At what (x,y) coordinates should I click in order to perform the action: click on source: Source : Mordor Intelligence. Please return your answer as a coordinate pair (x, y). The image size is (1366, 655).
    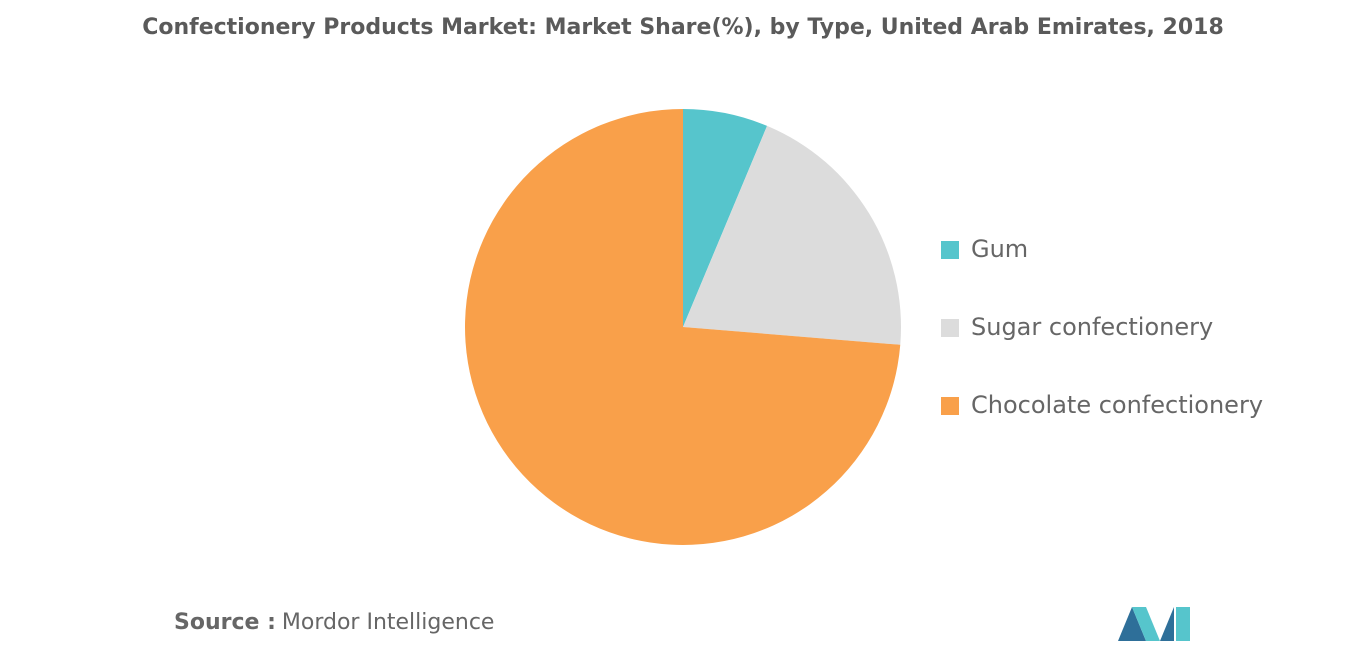
    Looking at the image, I should click on (334, 622).